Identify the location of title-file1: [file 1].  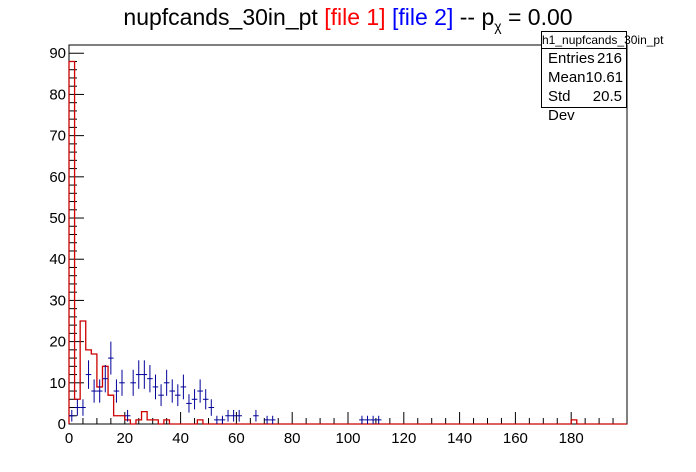
(355, 17).